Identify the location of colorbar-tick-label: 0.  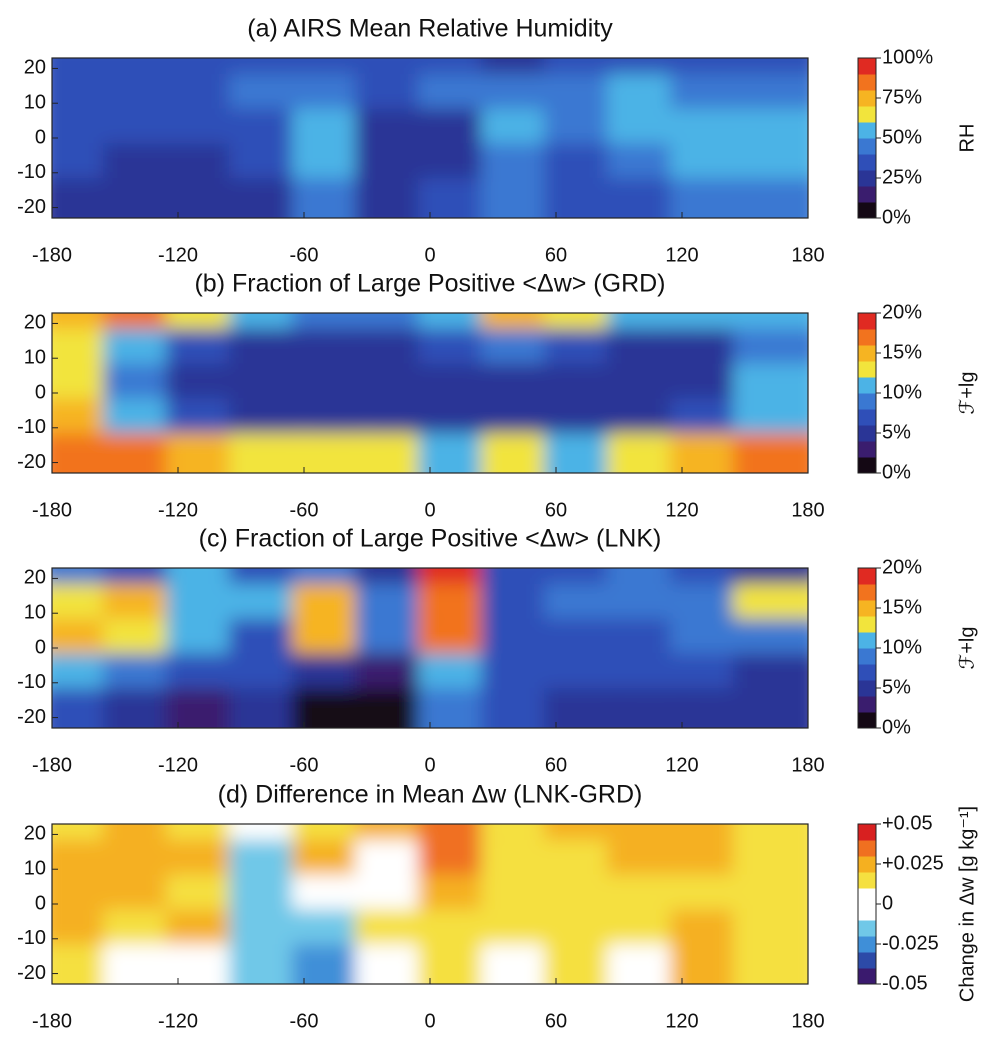
(887, 903).